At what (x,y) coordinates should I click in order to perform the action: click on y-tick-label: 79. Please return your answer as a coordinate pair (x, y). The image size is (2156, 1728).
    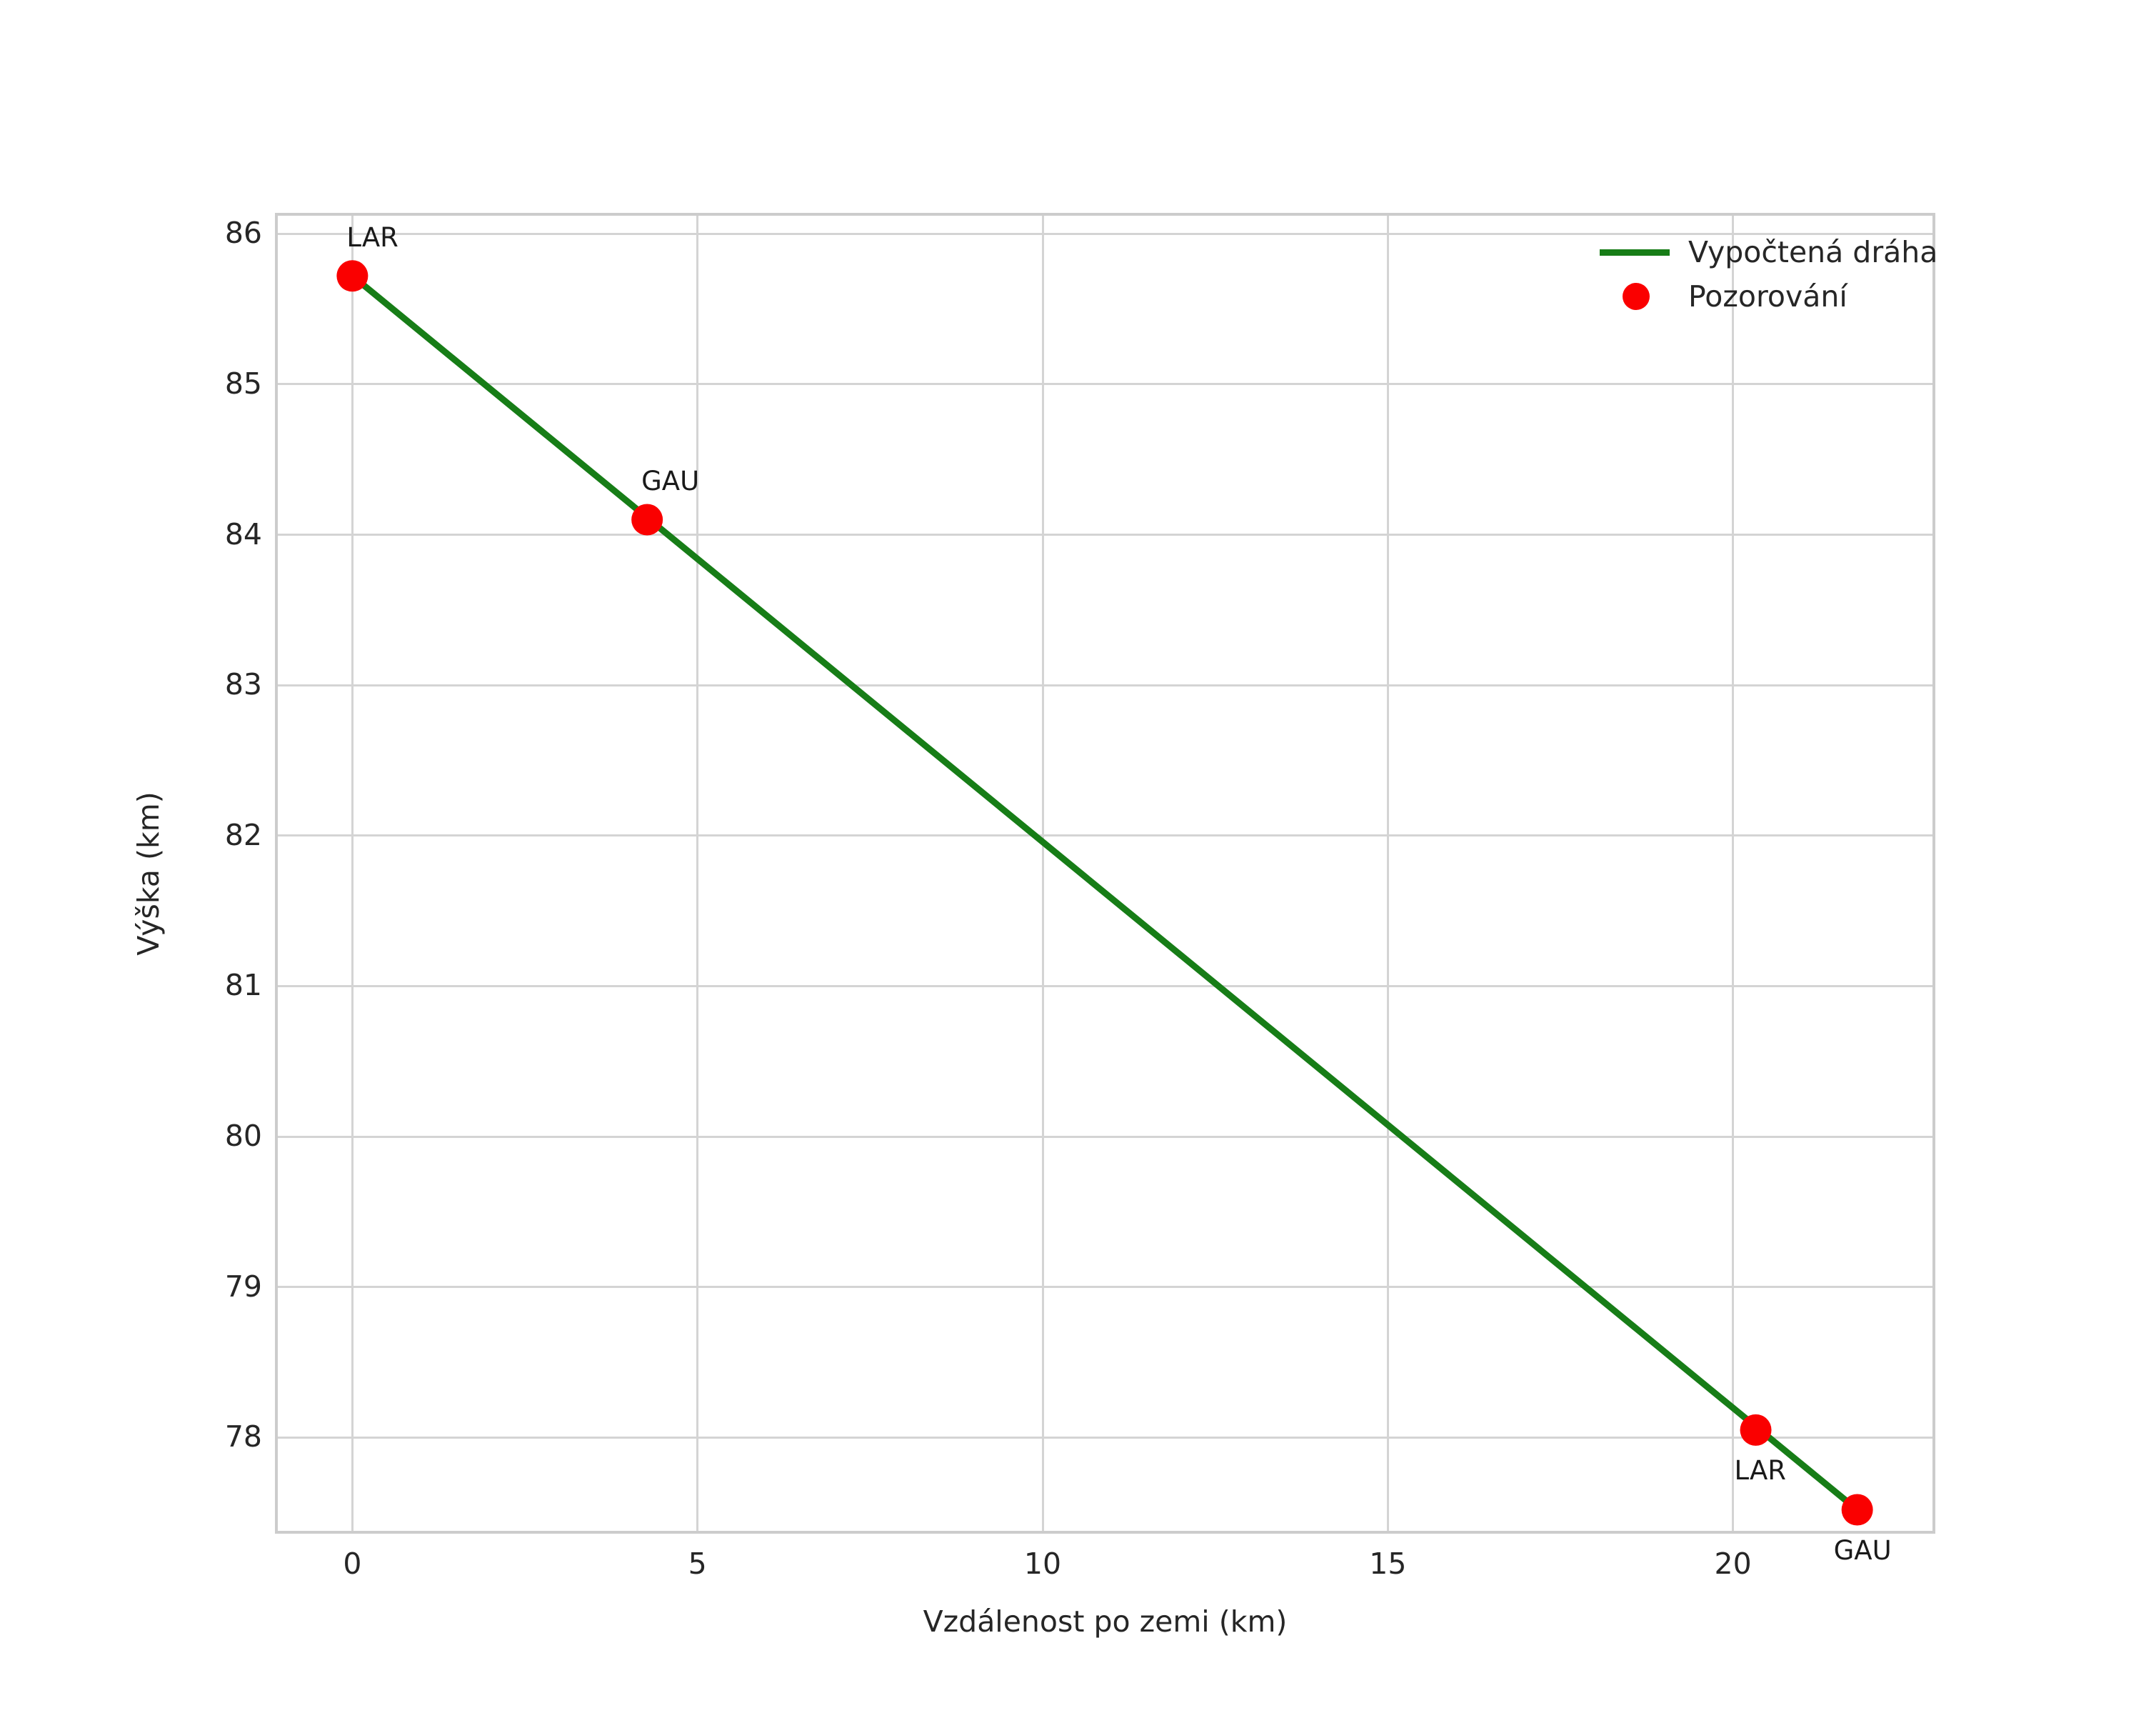
    Looking at the image, I should click on (243, 1286).